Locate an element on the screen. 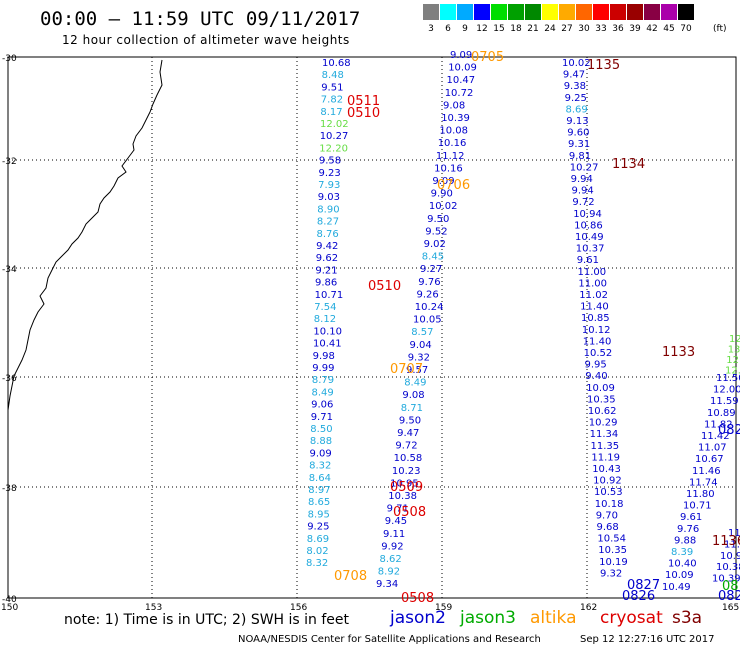  wave-height-value: 8.48 is located at coordinates (333, 75).